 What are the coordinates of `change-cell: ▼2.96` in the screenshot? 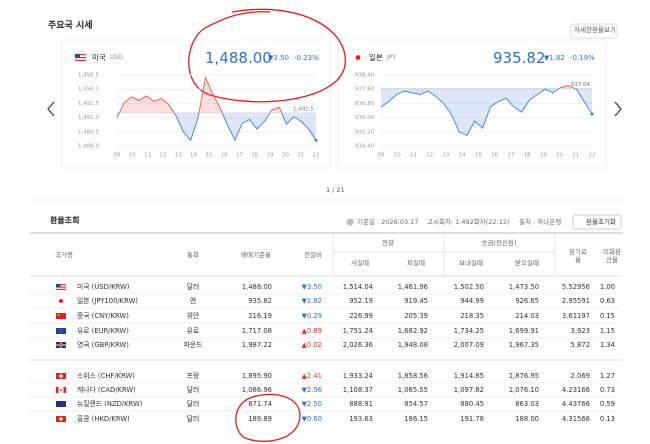 It's located at (311, 389).